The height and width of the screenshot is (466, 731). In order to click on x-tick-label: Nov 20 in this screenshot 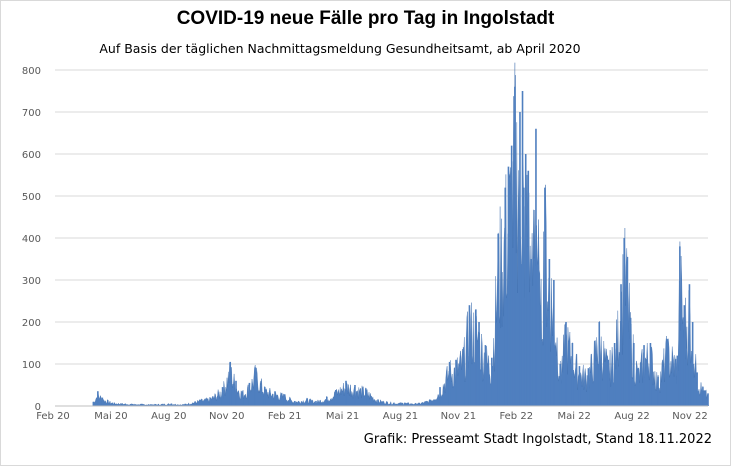, I will do `click(226, 416)`.